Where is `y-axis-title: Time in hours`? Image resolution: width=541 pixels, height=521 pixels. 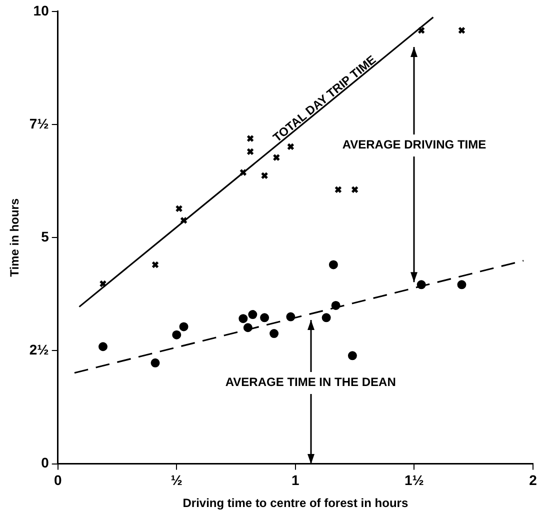 y-axis-title: Time in hours is located at coordinates (15, 237).